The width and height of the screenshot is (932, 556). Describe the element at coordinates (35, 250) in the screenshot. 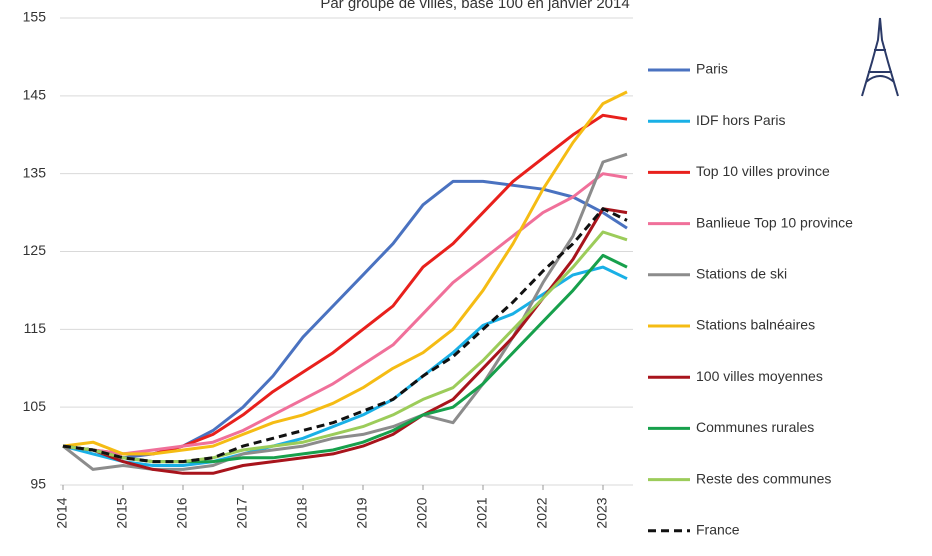

I see `y-tick-label: 125` at that location.